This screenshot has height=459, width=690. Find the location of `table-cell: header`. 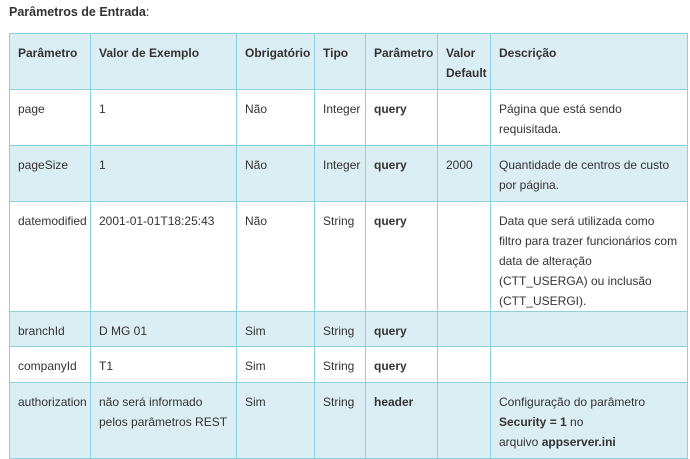

table-cell: header is located at coordinates (401, 420).